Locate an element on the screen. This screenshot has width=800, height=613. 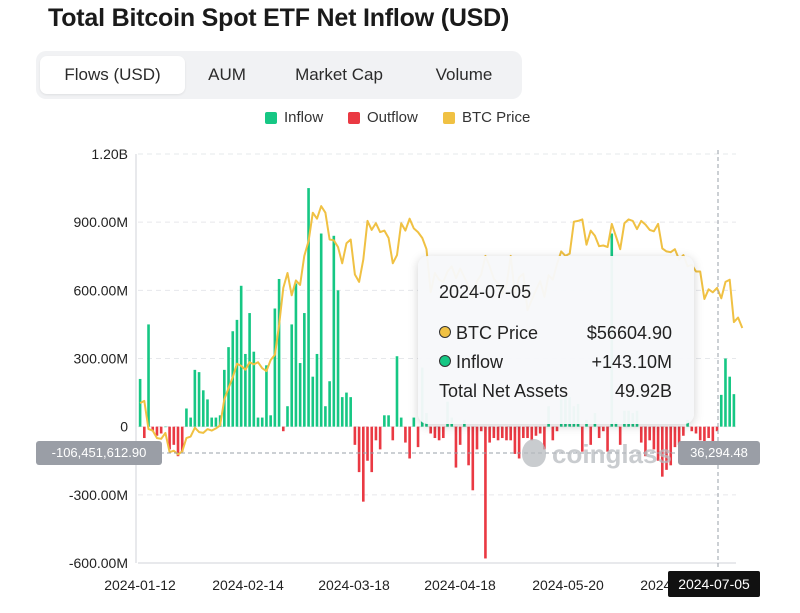
crosshair-y-label-right: 36,294.48 is located at coordinates (719, 453).